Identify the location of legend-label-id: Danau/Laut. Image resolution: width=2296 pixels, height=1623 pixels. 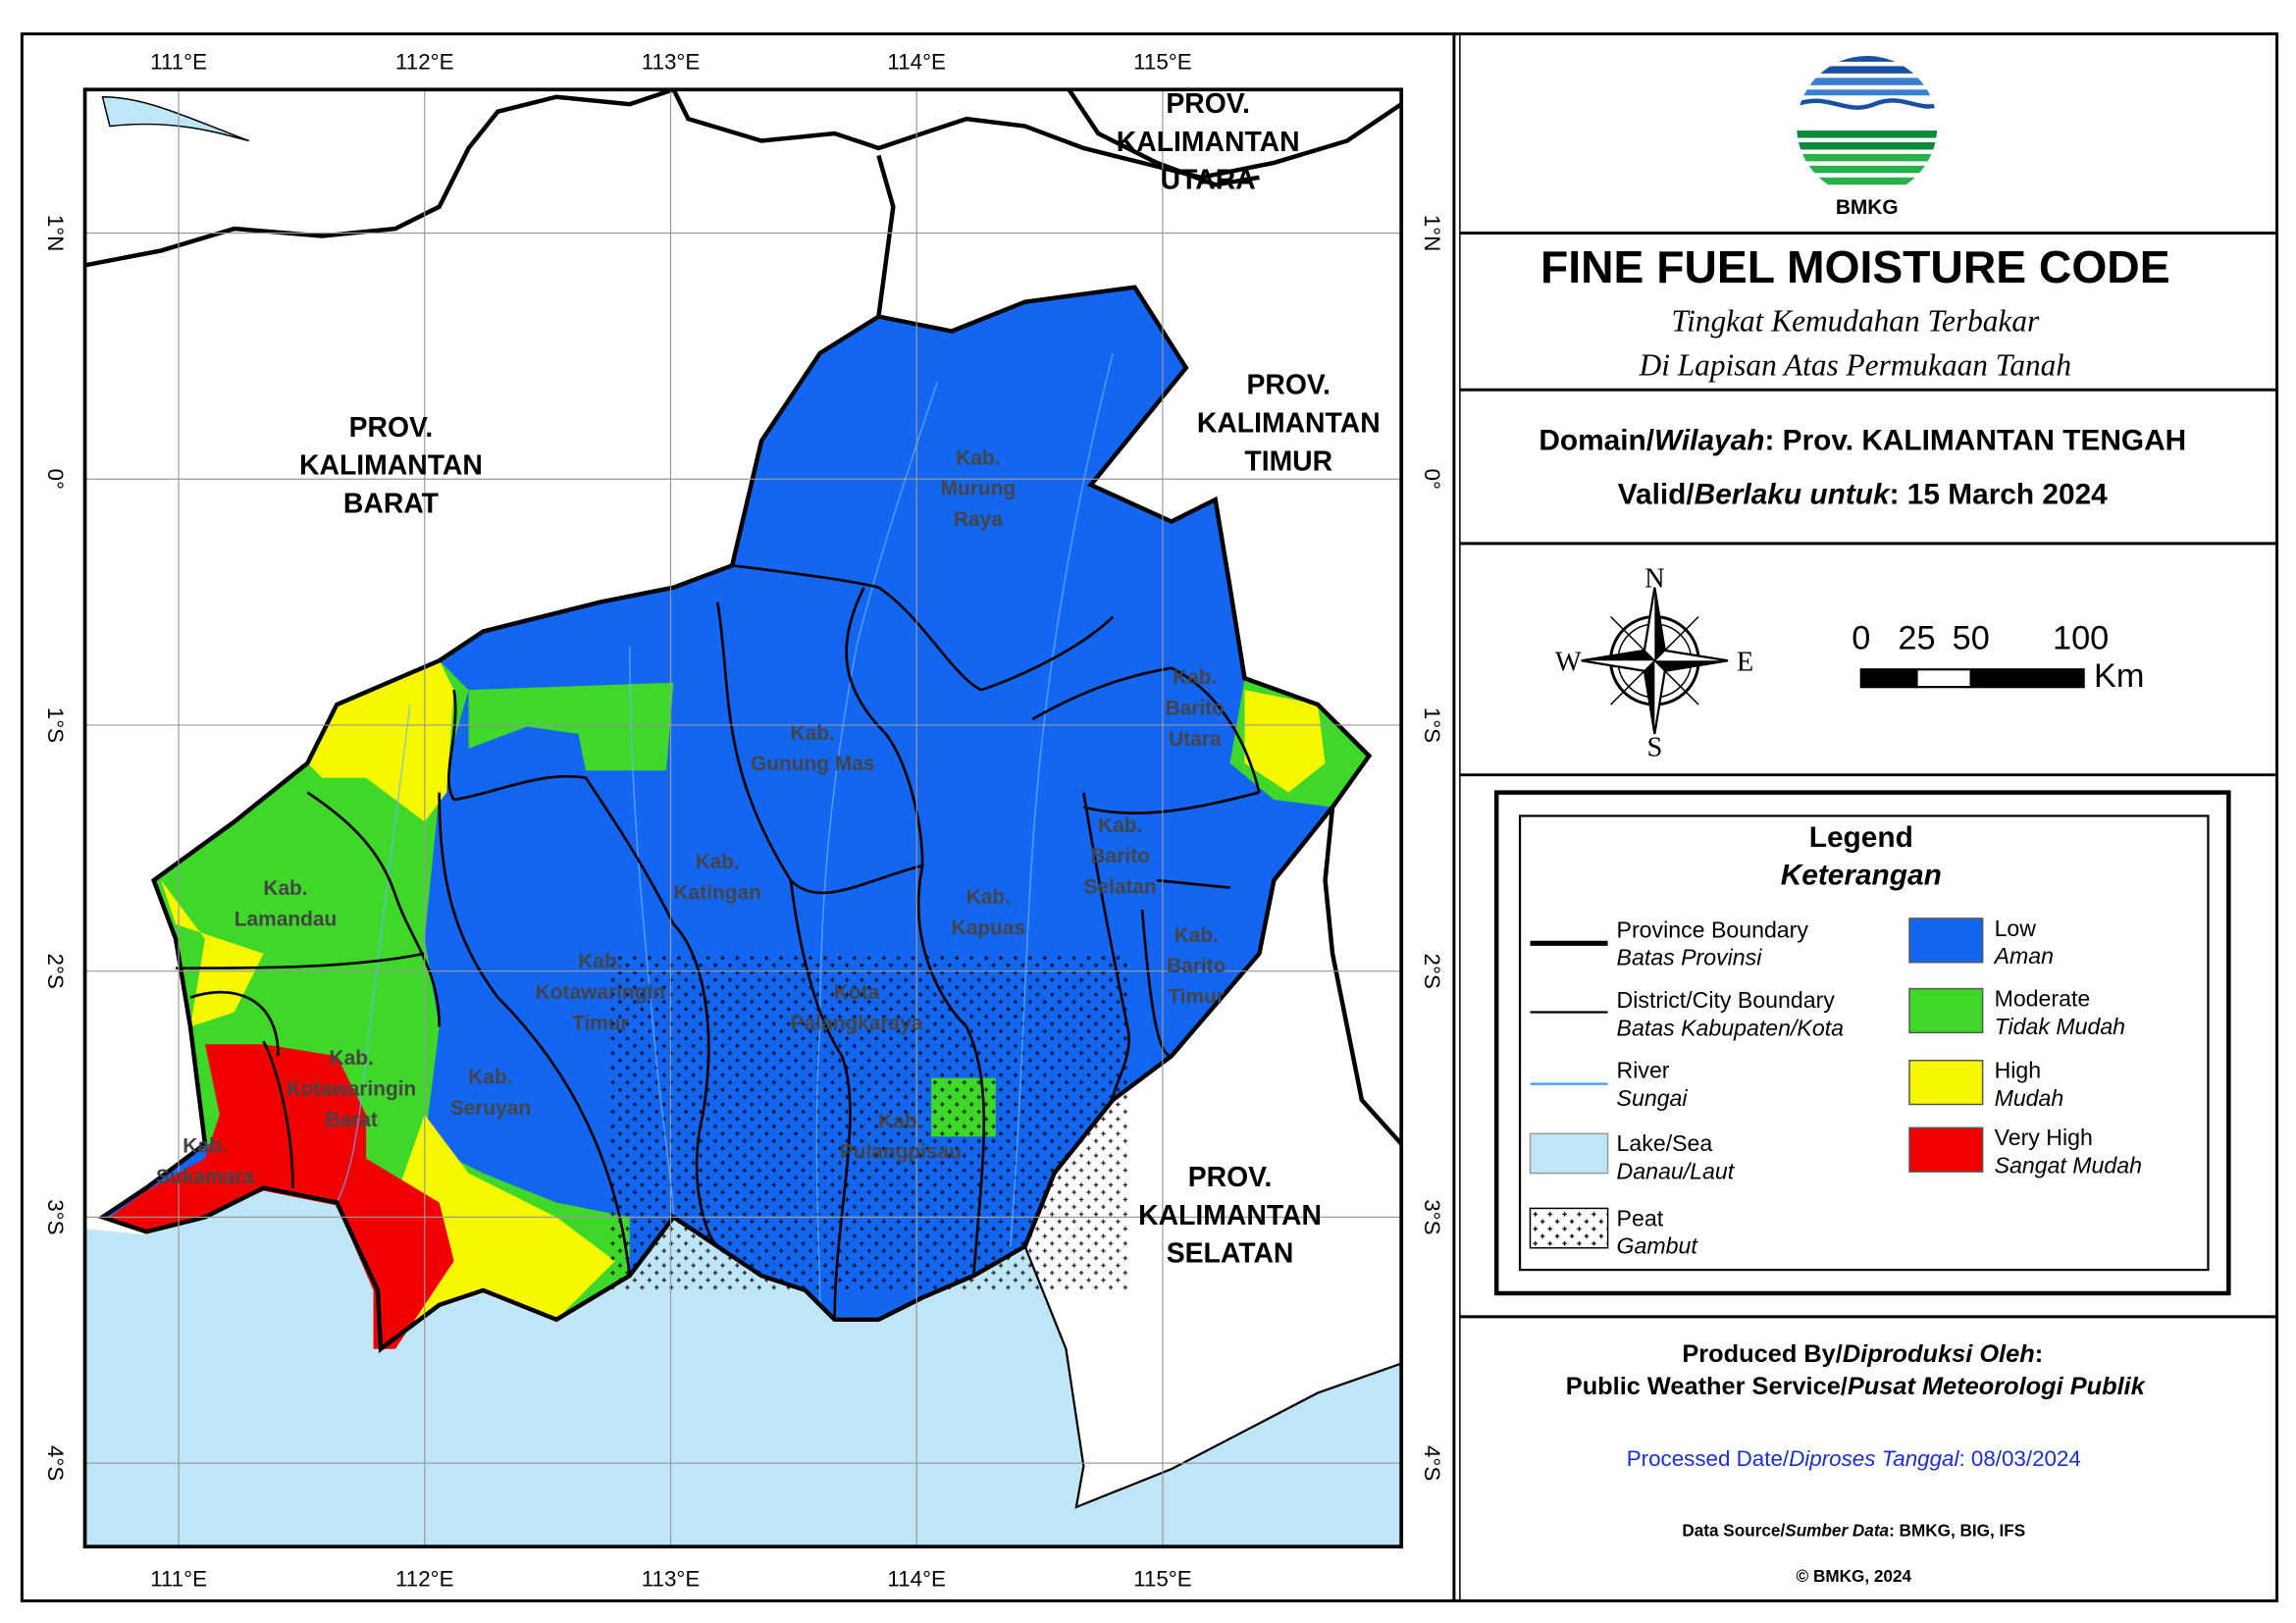
(1676, 1171).